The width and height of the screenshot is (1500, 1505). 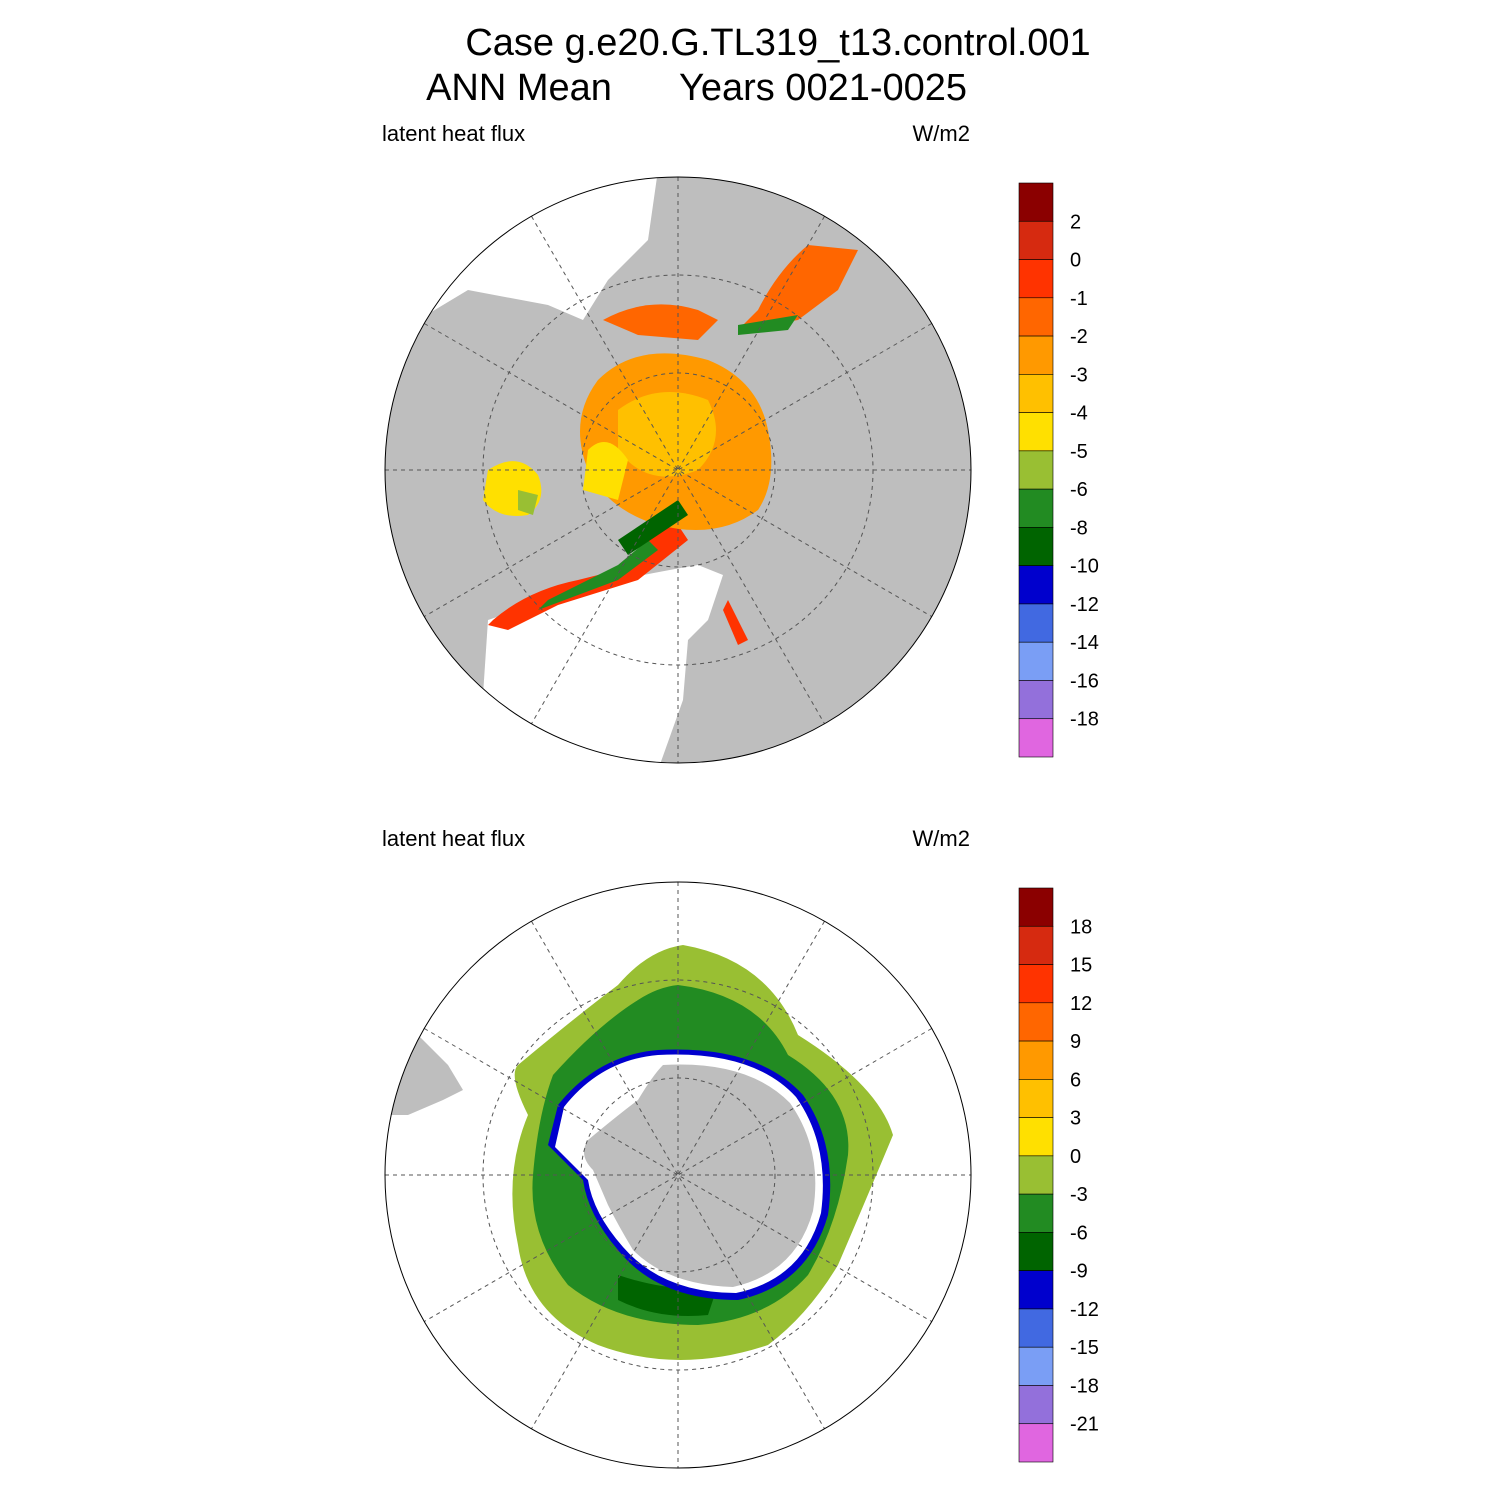 What do you see at coordinates (1084, 1425) in the screenshot?
I see `colorbar-label: -21` at bounding box center [1084, 1425].